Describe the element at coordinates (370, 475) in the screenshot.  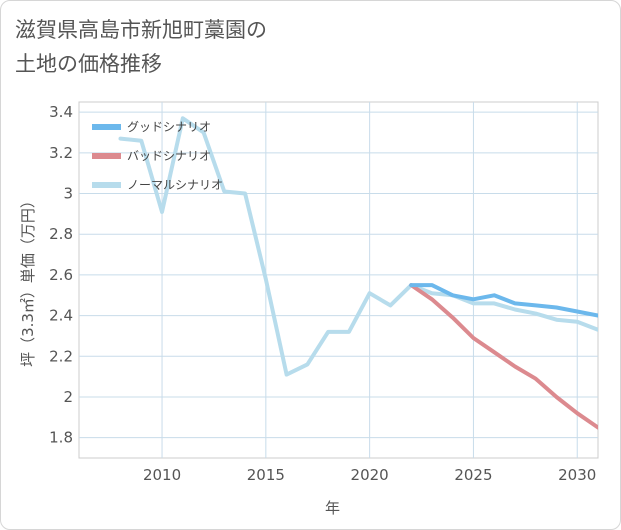
I see `x-tick-label: 2020` at that location.